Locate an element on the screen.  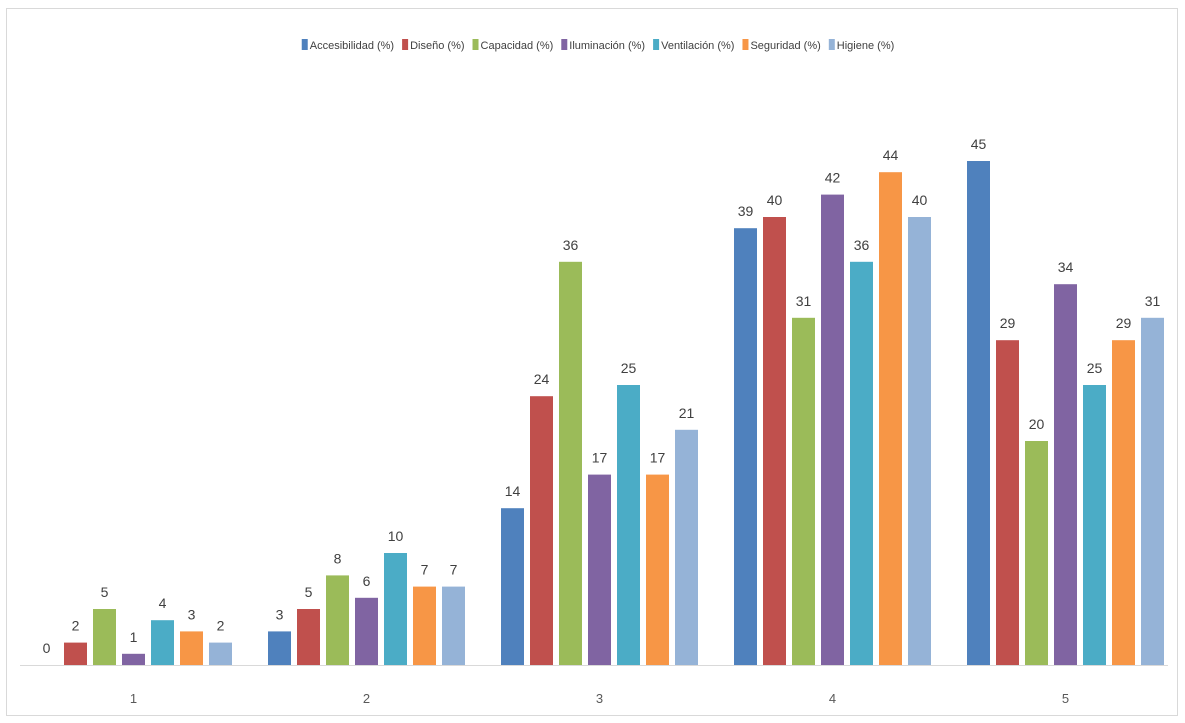
x-tick-label-1: 1 is located at coordinates (133, 698).